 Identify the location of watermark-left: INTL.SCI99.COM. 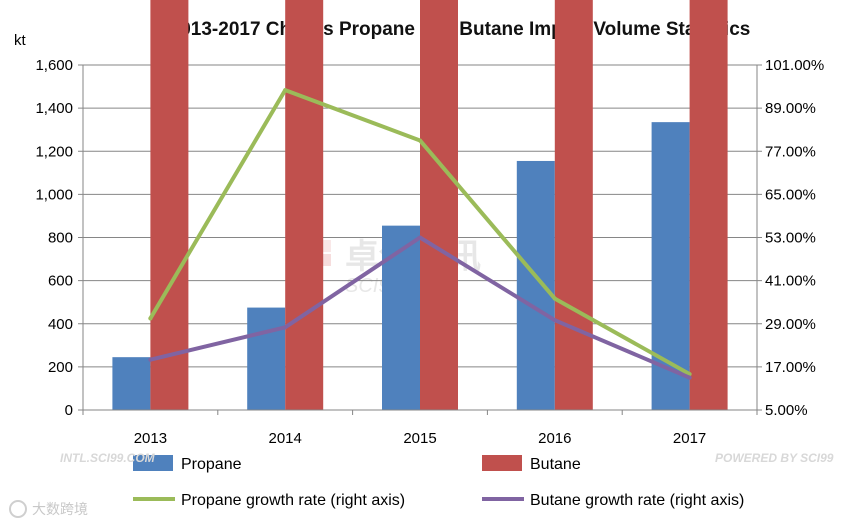
(108, 458).